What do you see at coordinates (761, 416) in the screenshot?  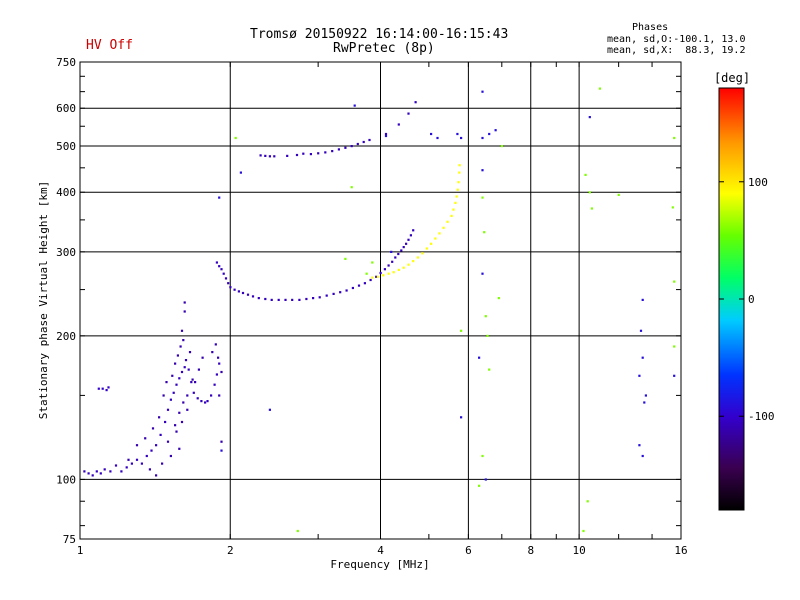 I see `colorbar-tick-label: -100` at bounding box center [761, 416].